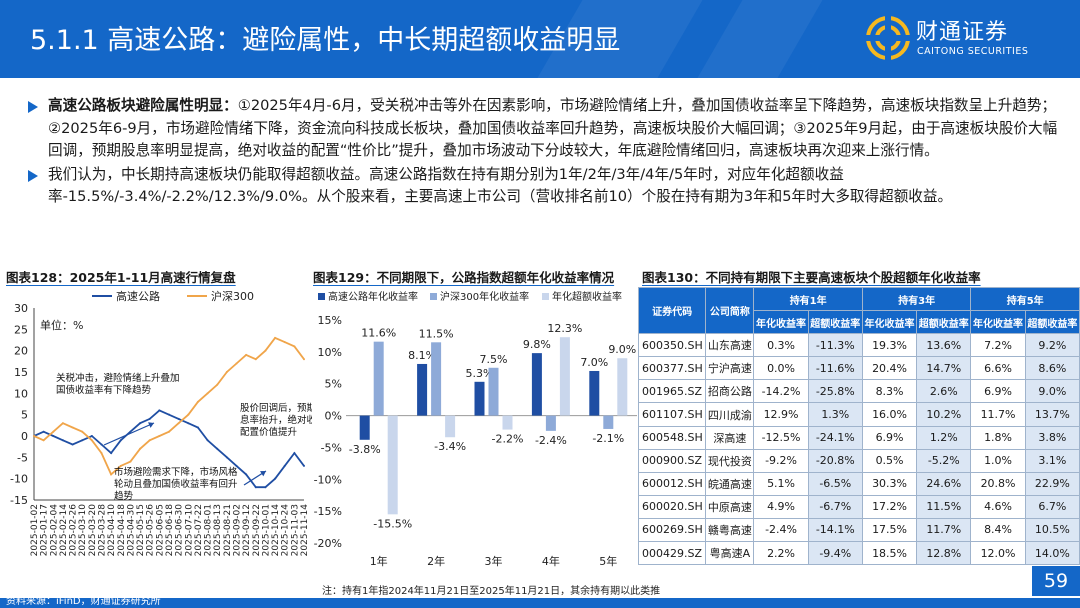  What do you see at coordinates (33, 107) in the screenshot?
I see `bullet-triangle-icon` at bounding box center [33, 107].